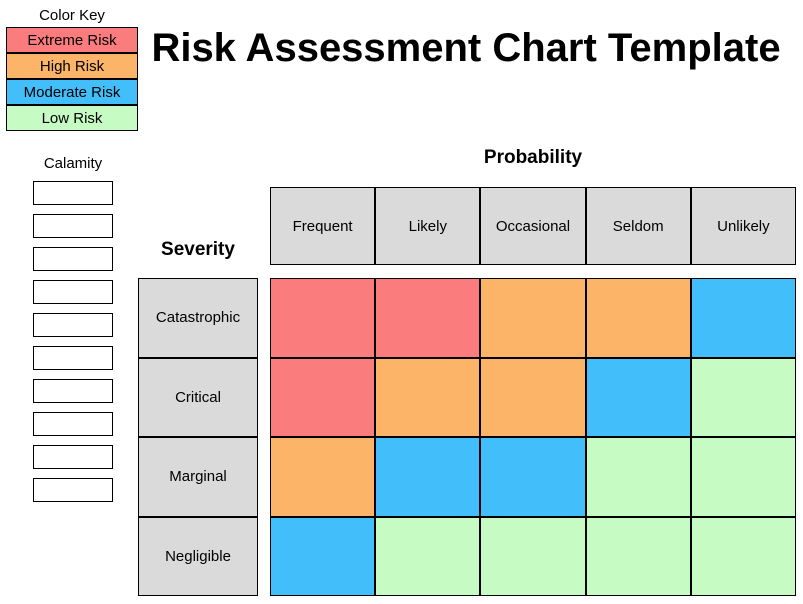  I want to click on risk-cell-marginal-occasional, so click(533, 477).